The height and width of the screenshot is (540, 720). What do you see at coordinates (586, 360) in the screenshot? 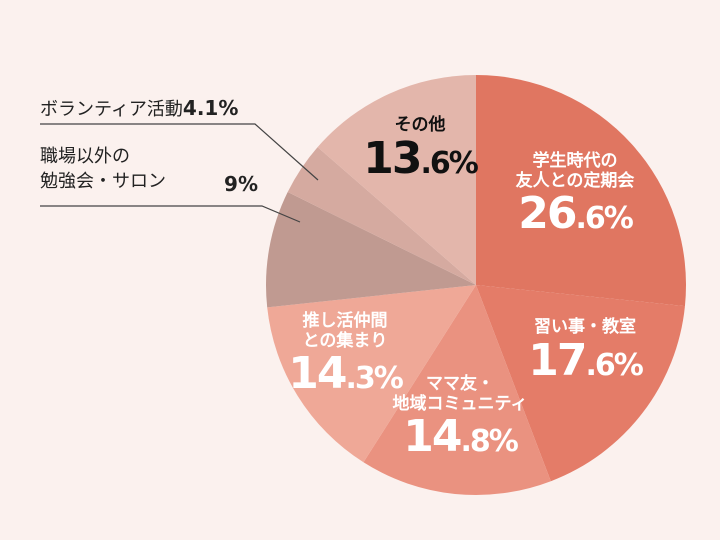
I see `slice-percent: 17.6%` at bounding box center [586, 360].